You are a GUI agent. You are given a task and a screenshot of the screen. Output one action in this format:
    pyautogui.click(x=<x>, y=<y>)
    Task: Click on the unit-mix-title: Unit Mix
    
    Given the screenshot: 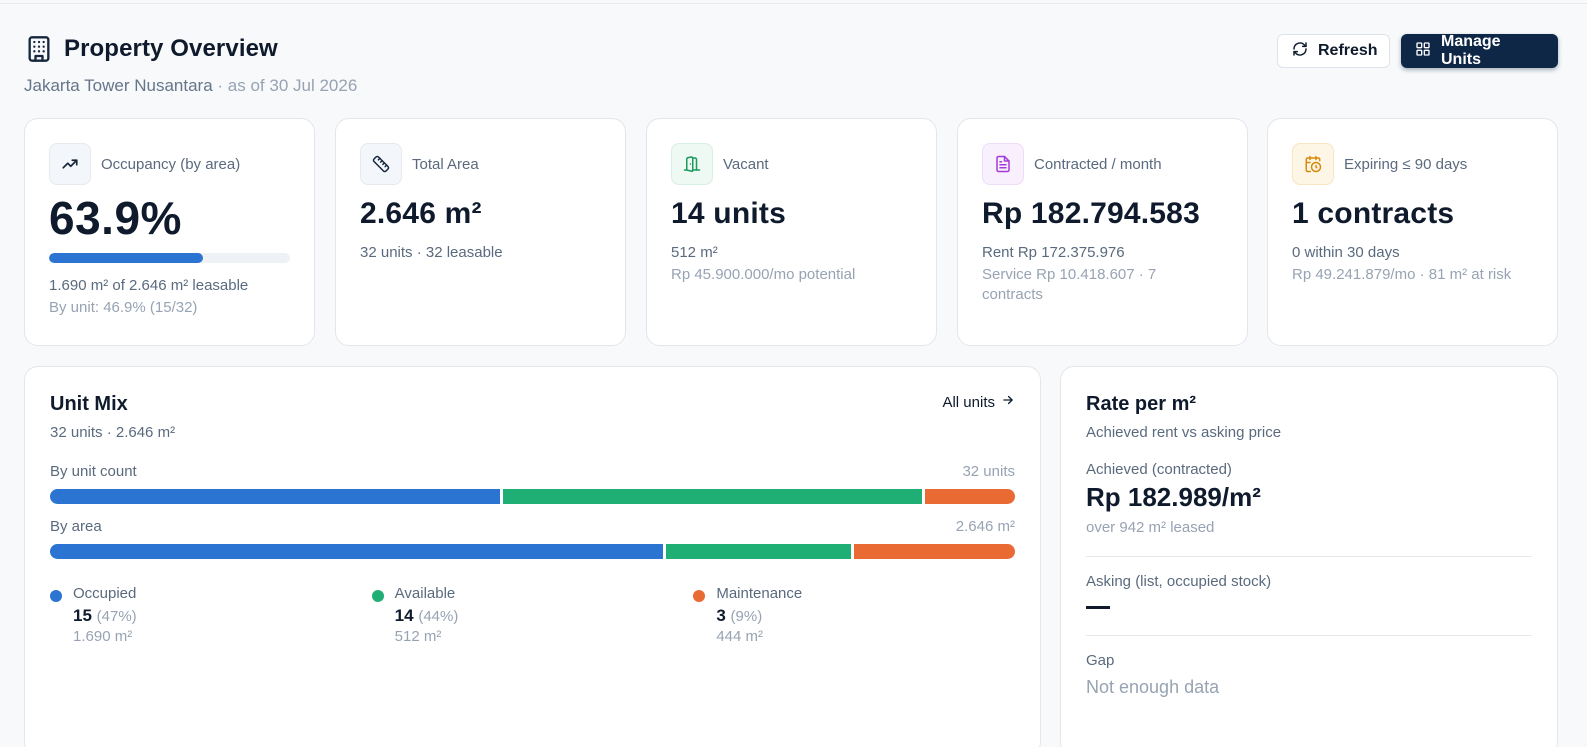 What is the action you would take?
    pyautogui.click(x=89, y=404)
    